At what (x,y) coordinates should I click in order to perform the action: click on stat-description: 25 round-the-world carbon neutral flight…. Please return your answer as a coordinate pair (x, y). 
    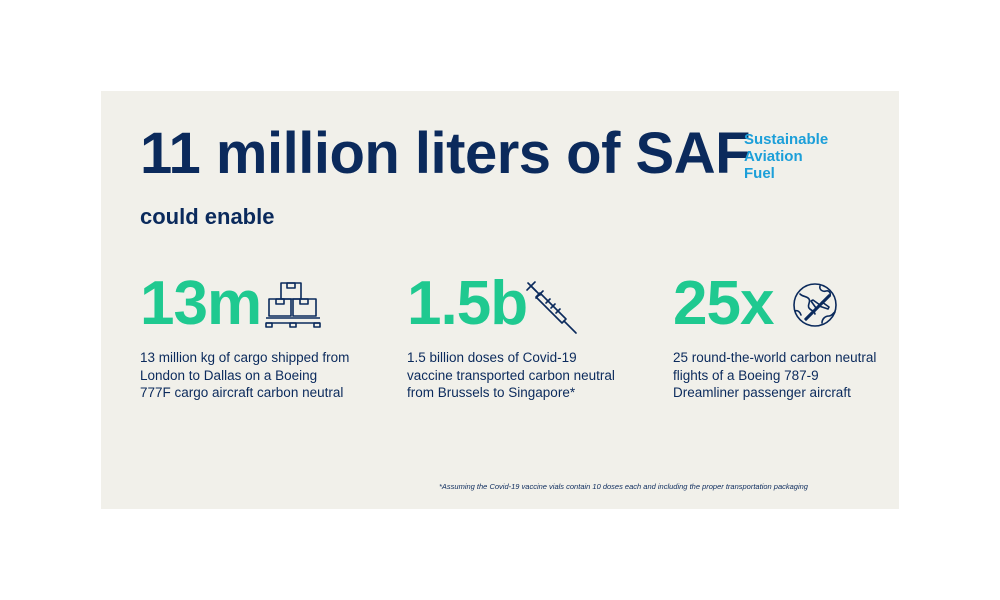
    Looking at the image, I should click on (775, 375).